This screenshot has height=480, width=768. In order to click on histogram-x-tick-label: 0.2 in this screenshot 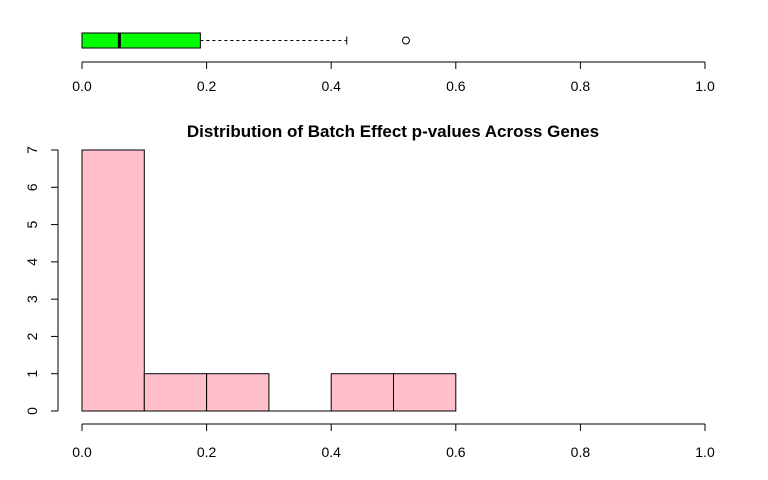, I will do `click(207, 452)`.